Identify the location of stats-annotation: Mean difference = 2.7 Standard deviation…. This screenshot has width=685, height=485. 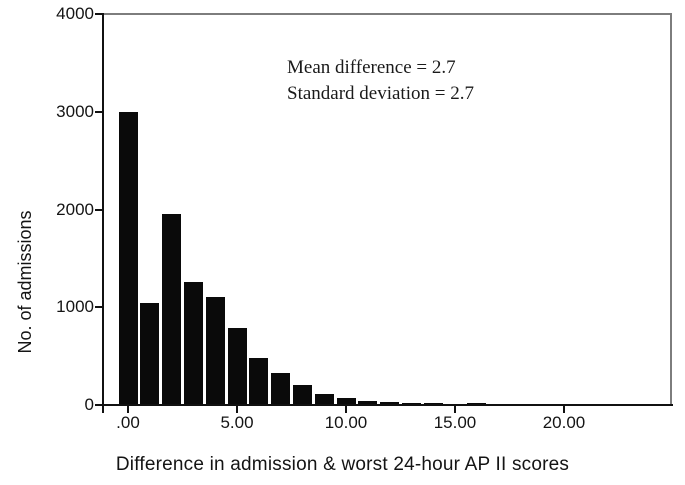
(380, 81).